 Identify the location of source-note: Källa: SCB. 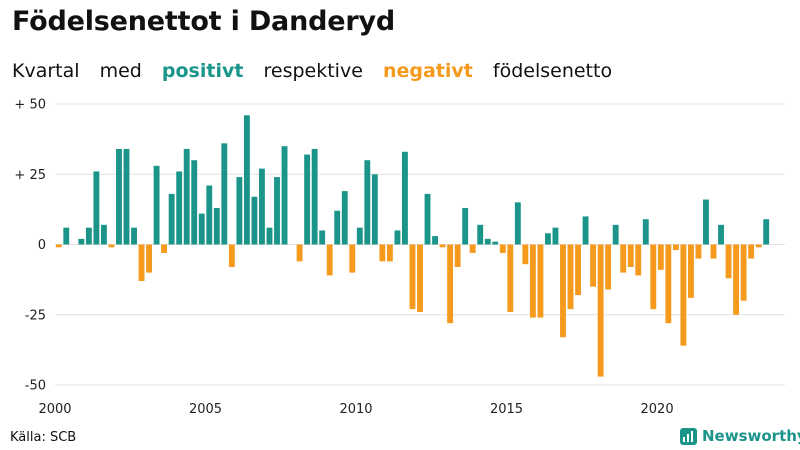
(43, 437).